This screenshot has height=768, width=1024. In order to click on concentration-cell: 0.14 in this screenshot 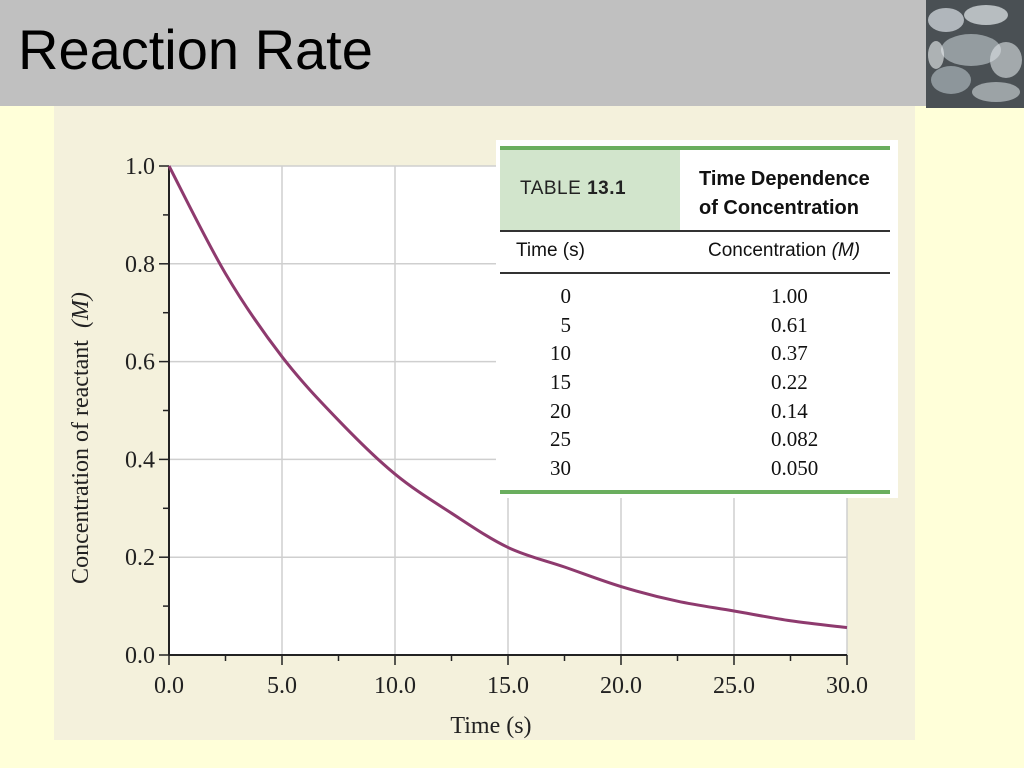, I will do `click(789, 410)`.